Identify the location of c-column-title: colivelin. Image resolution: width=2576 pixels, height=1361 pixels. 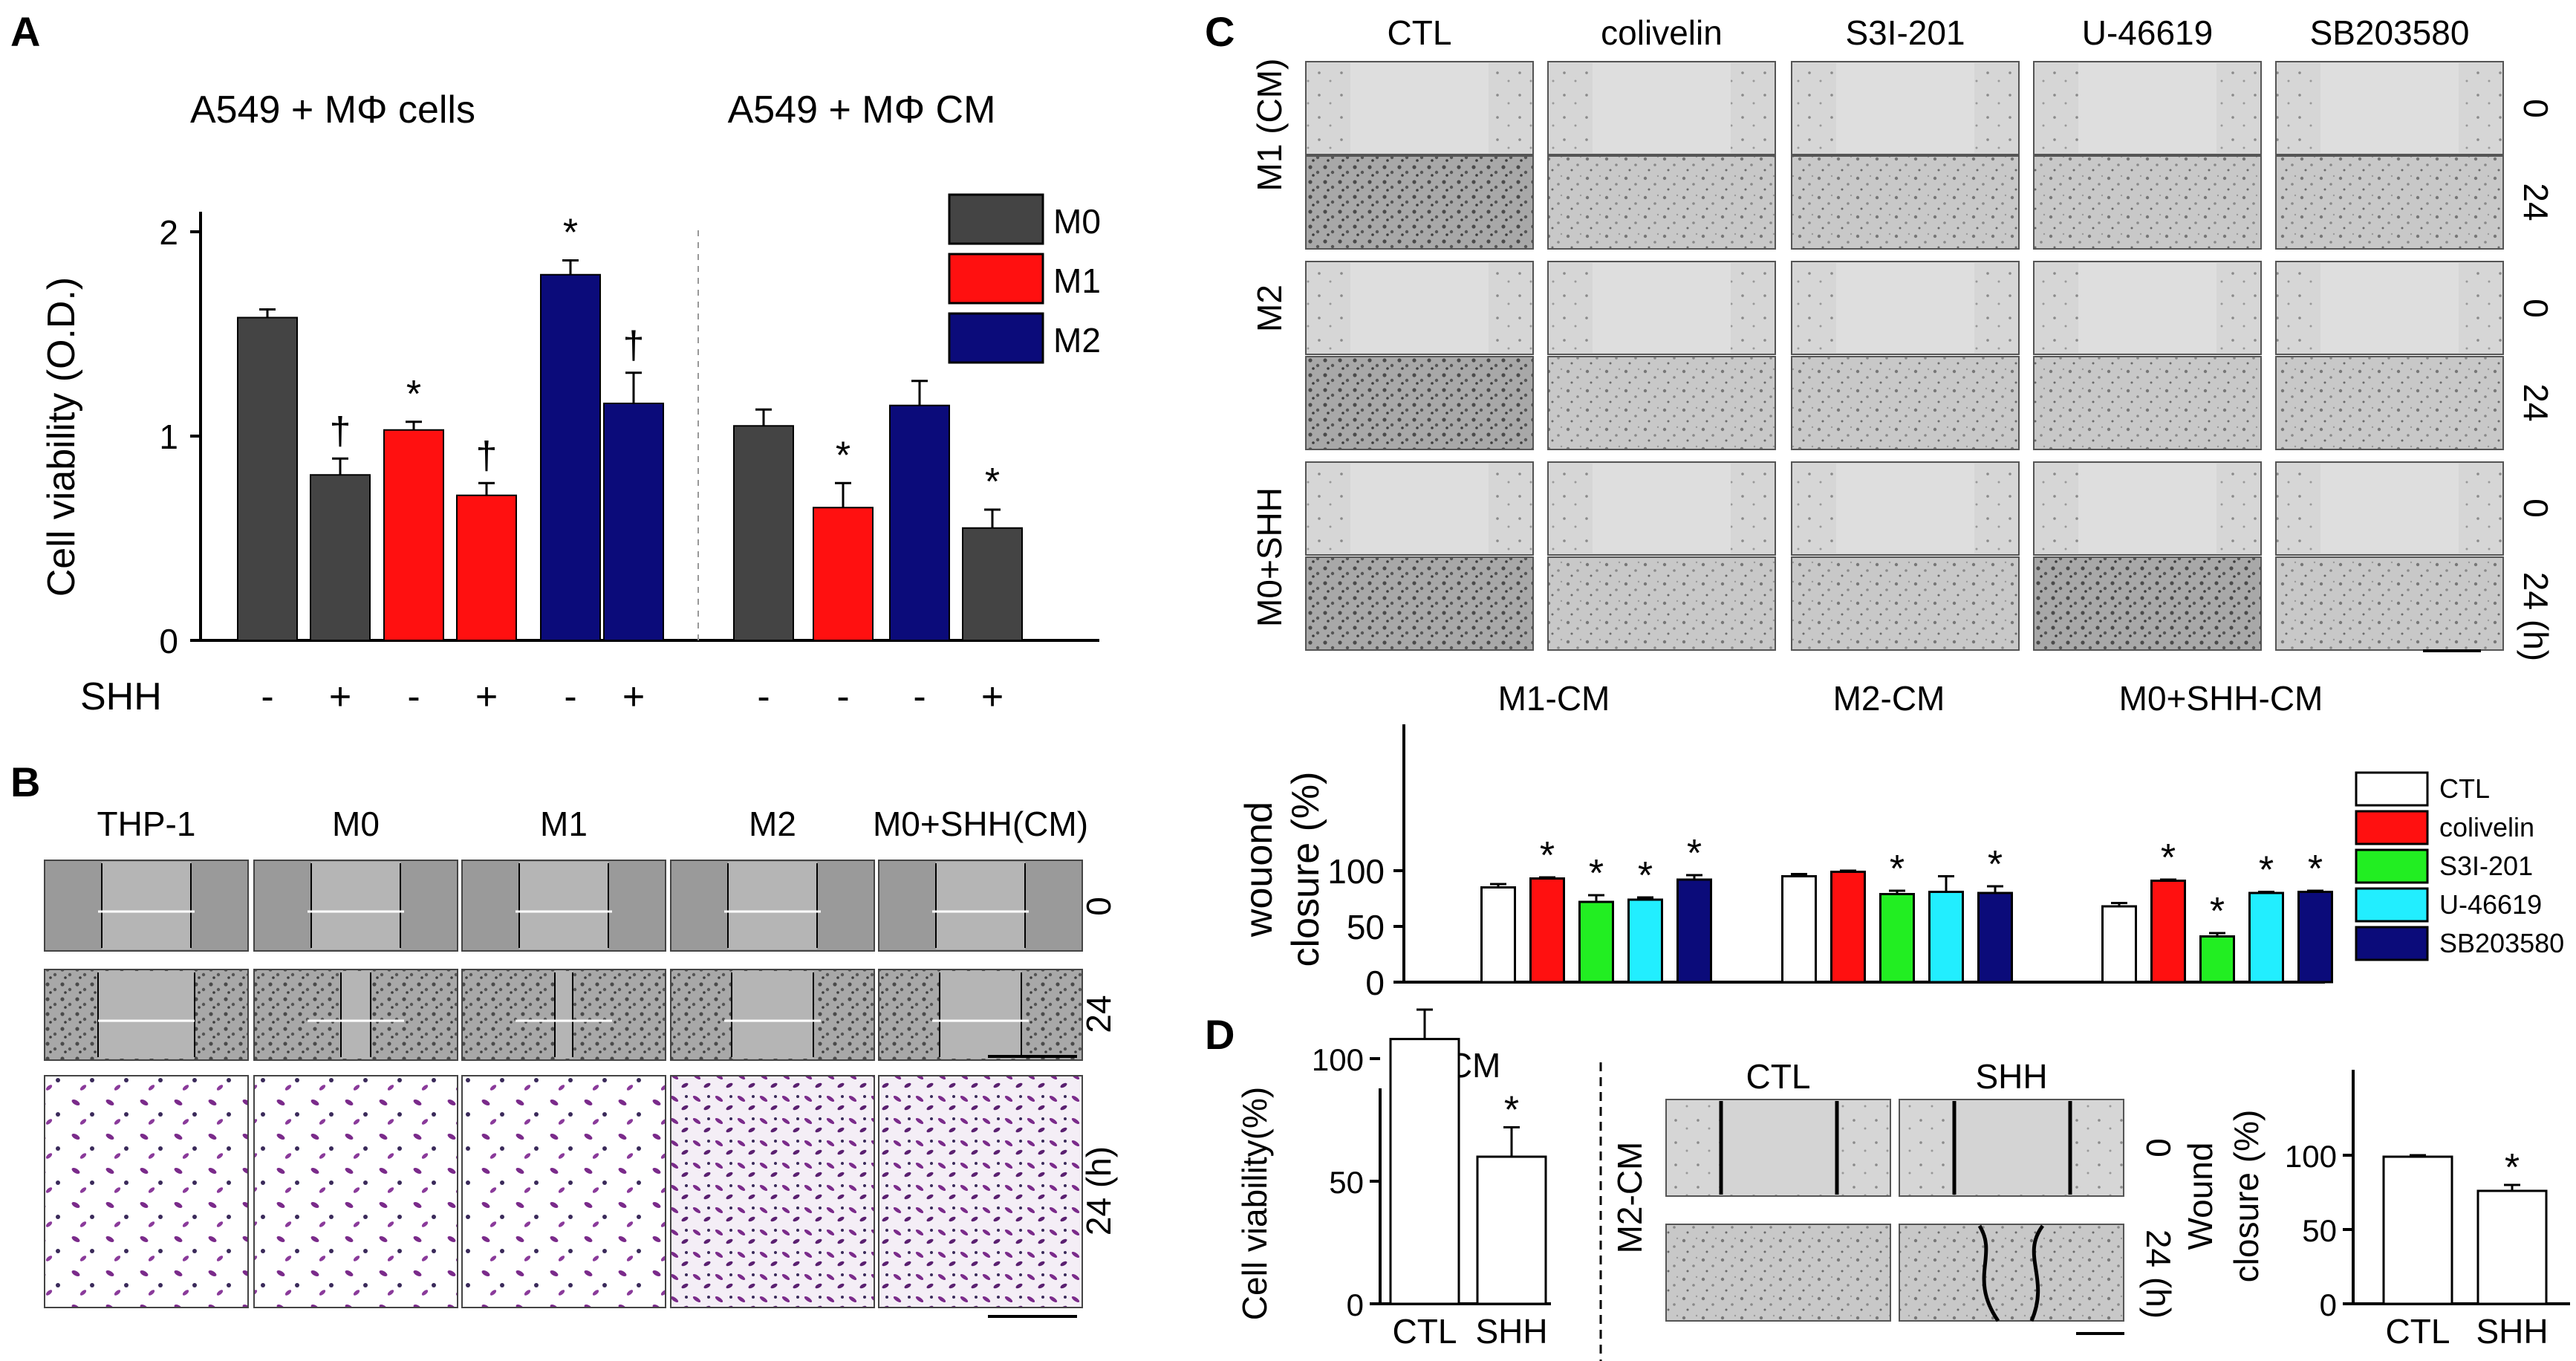
(1662, 32).